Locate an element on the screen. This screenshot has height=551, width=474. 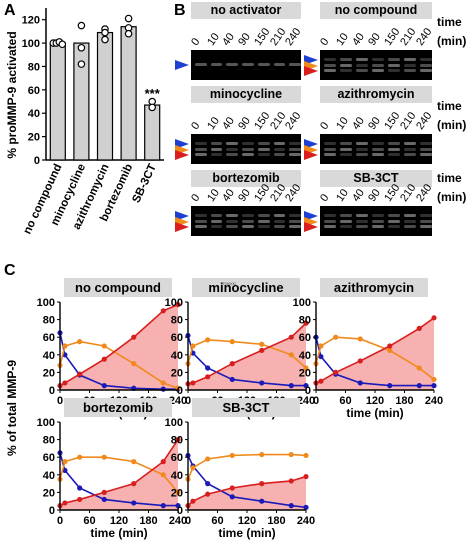
x-axis-label: time (min) is located at coordinates (246, 533).